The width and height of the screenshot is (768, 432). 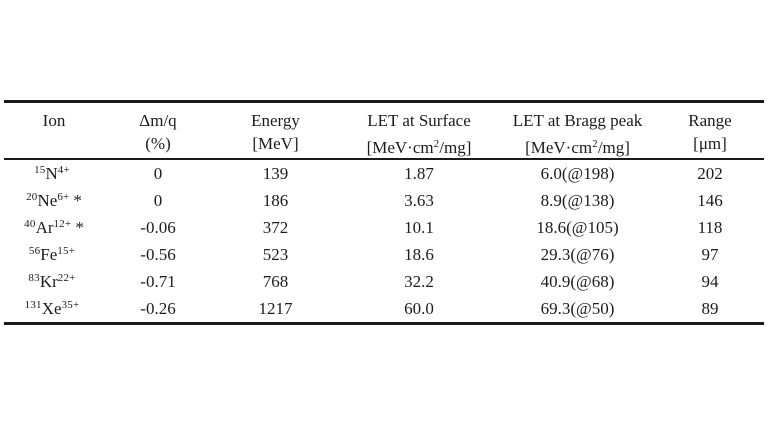 I want to click on col-label-range: Range, so click(x=710, y=120).